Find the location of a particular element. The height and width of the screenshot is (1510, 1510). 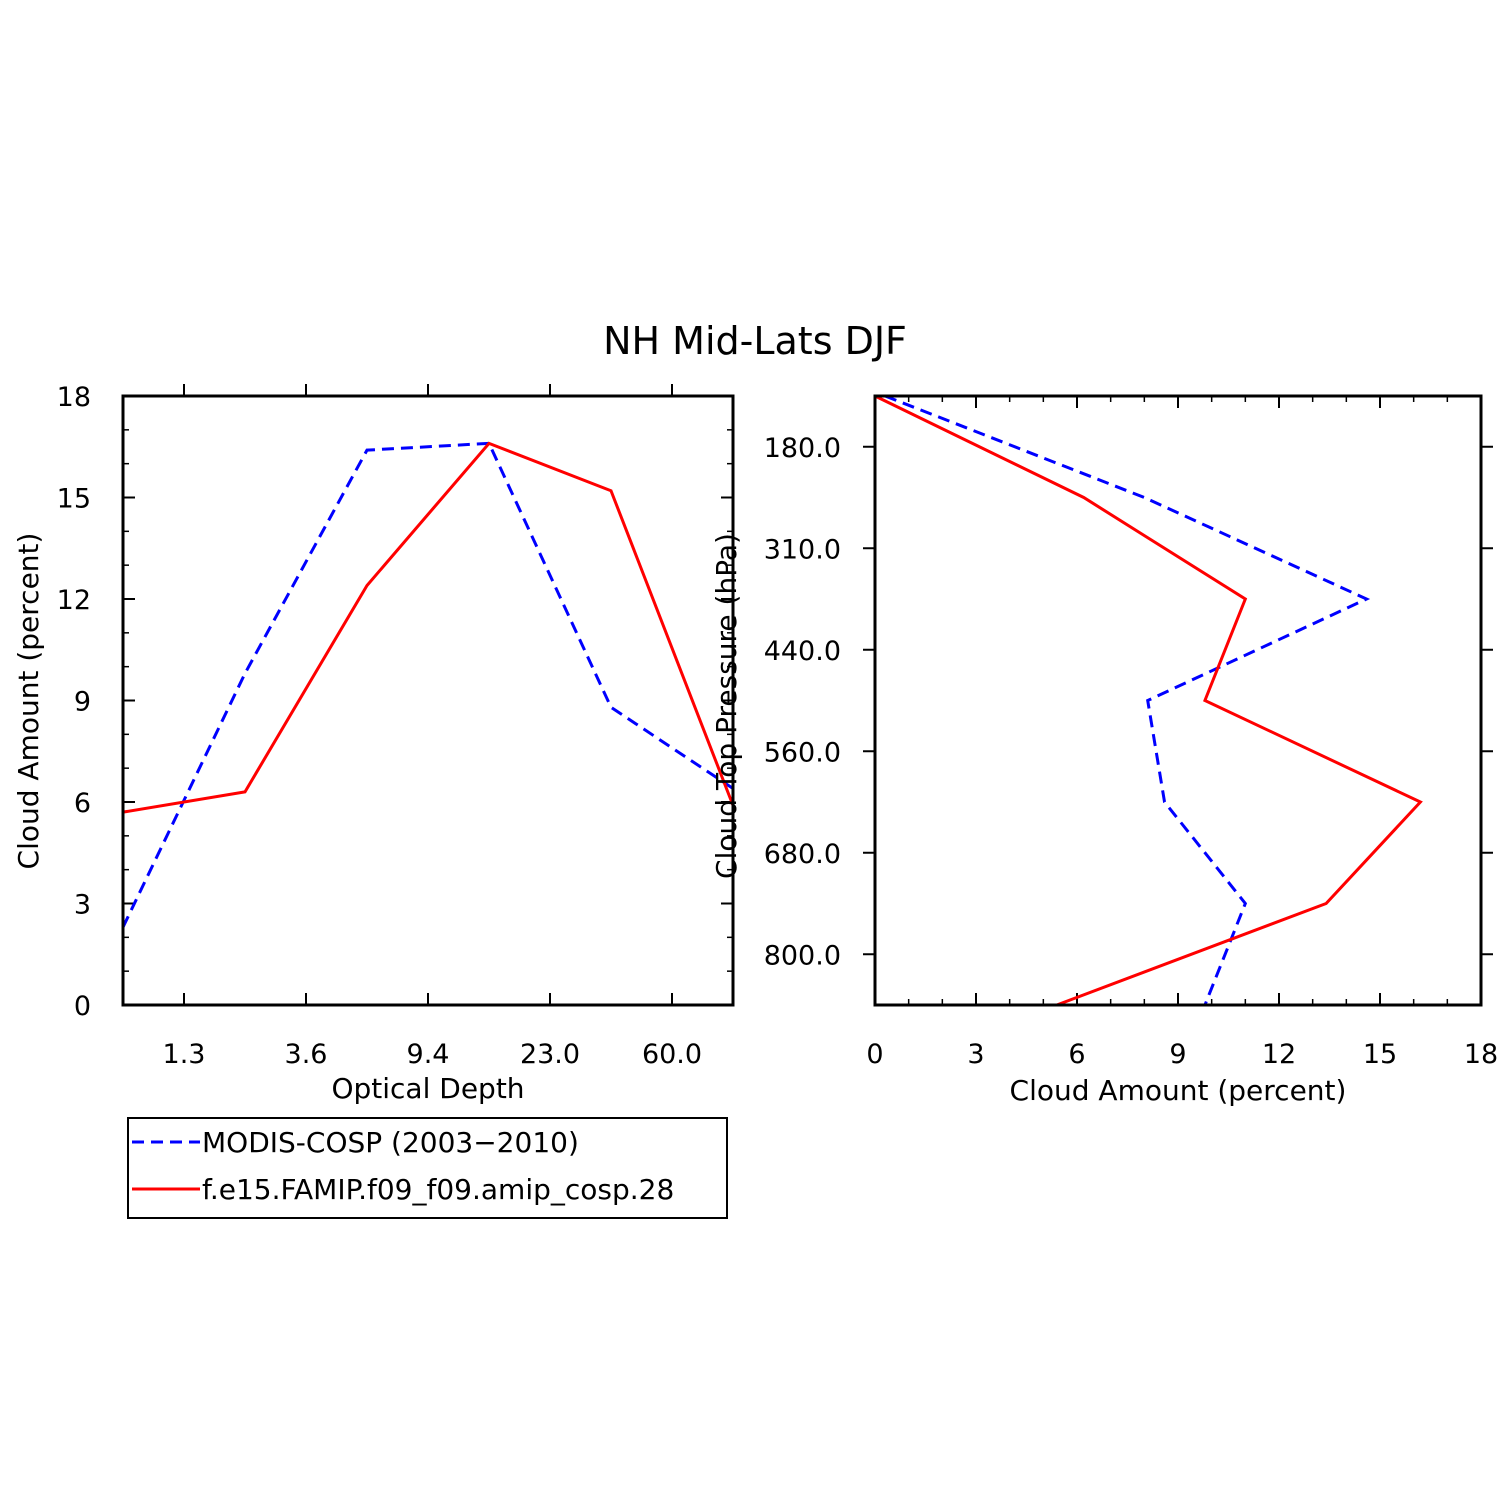

right-x-tick-label: 6 is located at coordinates (1076, 1054).